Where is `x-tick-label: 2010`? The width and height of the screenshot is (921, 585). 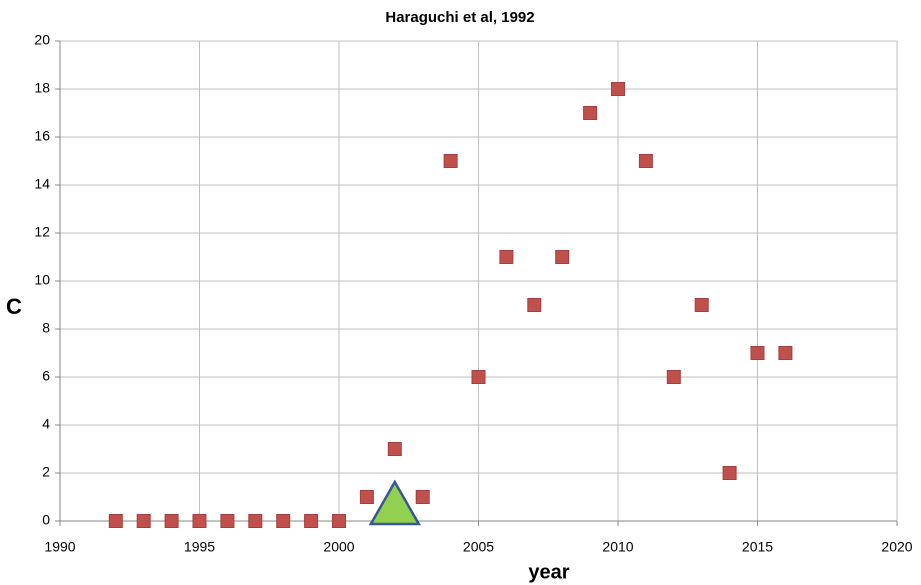
x-tick-label: 2010 is located at coordinates (617, 547).